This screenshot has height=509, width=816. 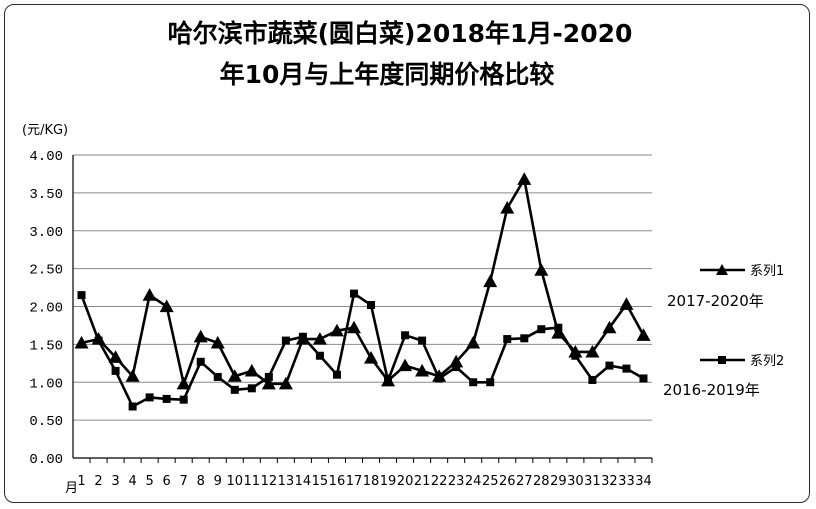 I want to click on y-axis-unit-label: (元/KG), so click(x=45, y=130).